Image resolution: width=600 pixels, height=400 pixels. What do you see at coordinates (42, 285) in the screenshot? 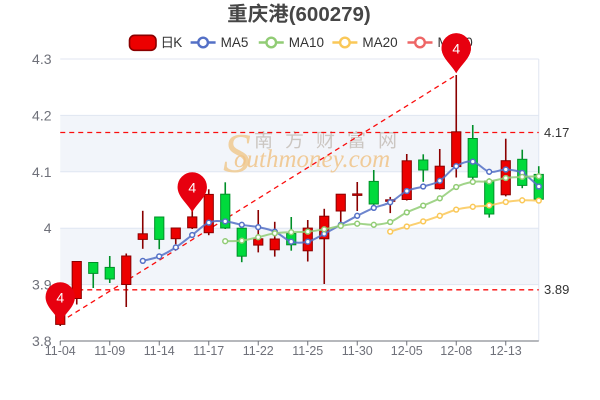
I see `svg-text: 3.9` at bounding box center [42, 285].